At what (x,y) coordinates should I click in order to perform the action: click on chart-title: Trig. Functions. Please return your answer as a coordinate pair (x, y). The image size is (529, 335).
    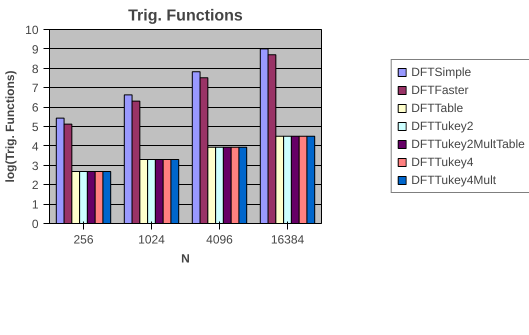
    Looking at the image, I should click on (185, 16).